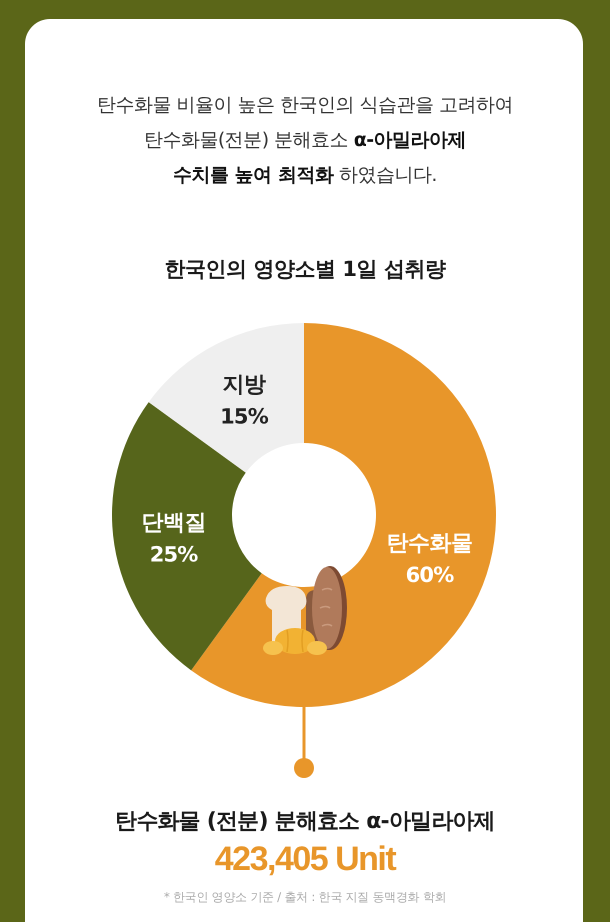 The height and width of the screenshot is (922, 610). Describe the element at coordinates (305, 859) in the screenshot. I see `text: 423,405 Unit` at that location.